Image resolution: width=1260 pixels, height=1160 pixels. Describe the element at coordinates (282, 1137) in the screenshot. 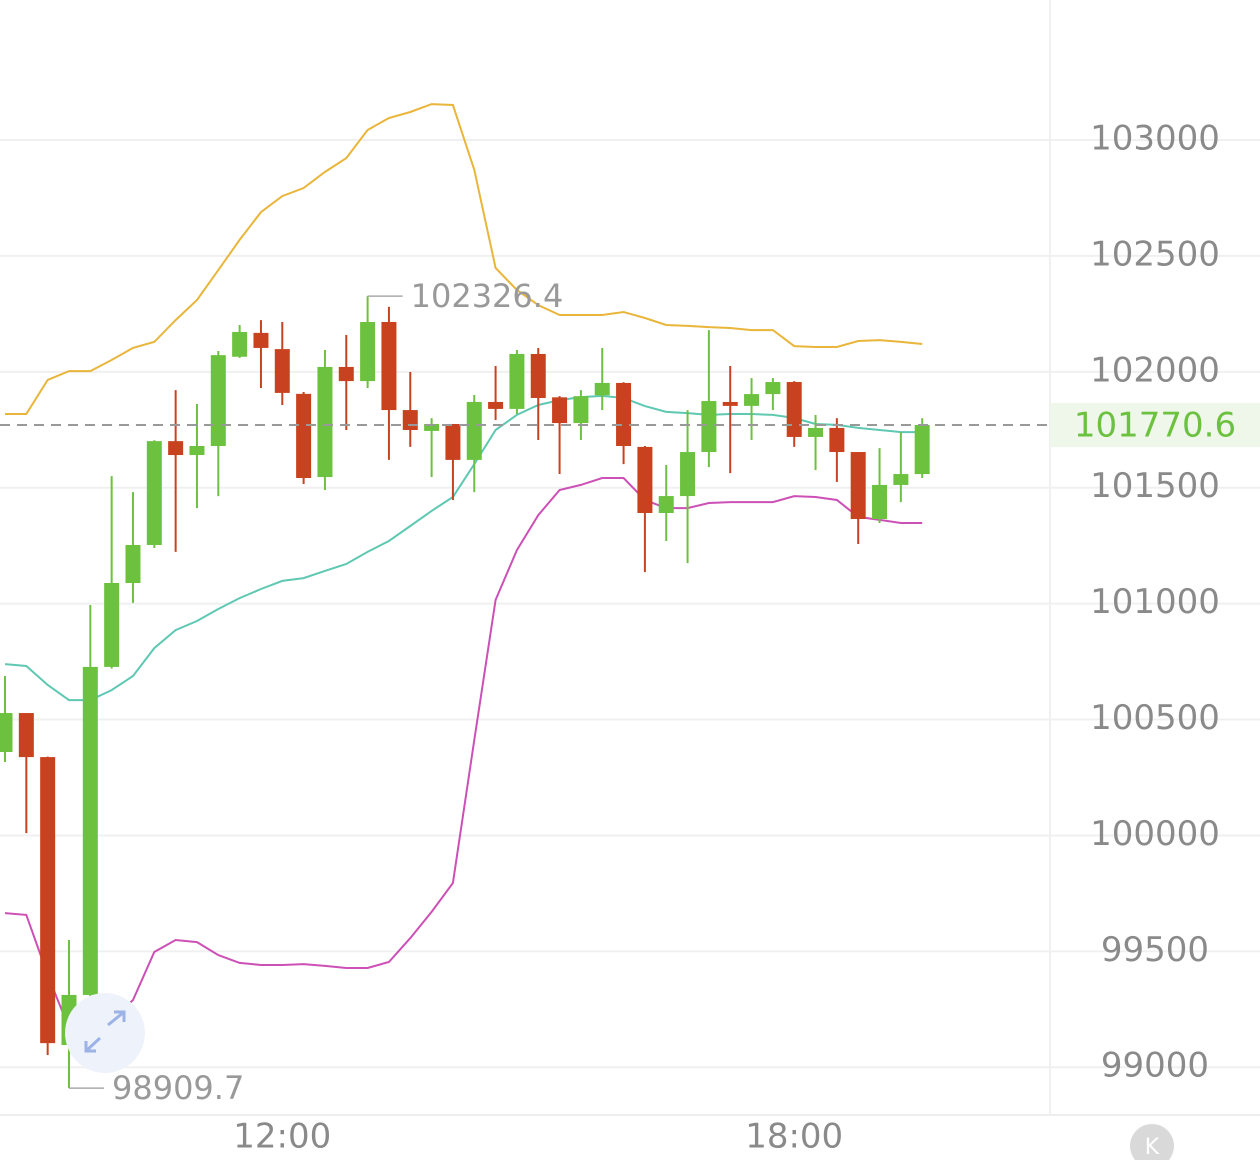

I see `x-tick-label: 12:00` at that location.